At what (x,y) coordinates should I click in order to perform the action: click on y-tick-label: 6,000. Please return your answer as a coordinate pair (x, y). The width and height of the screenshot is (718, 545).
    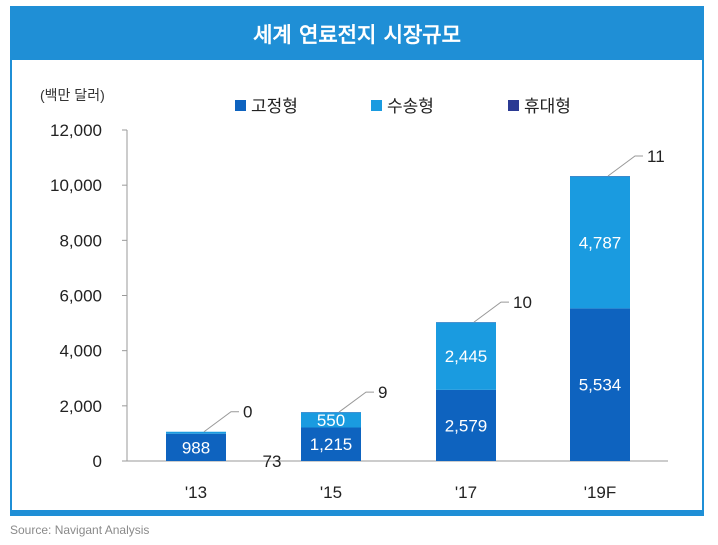
    Looking at the image, I should click on (80, 296).